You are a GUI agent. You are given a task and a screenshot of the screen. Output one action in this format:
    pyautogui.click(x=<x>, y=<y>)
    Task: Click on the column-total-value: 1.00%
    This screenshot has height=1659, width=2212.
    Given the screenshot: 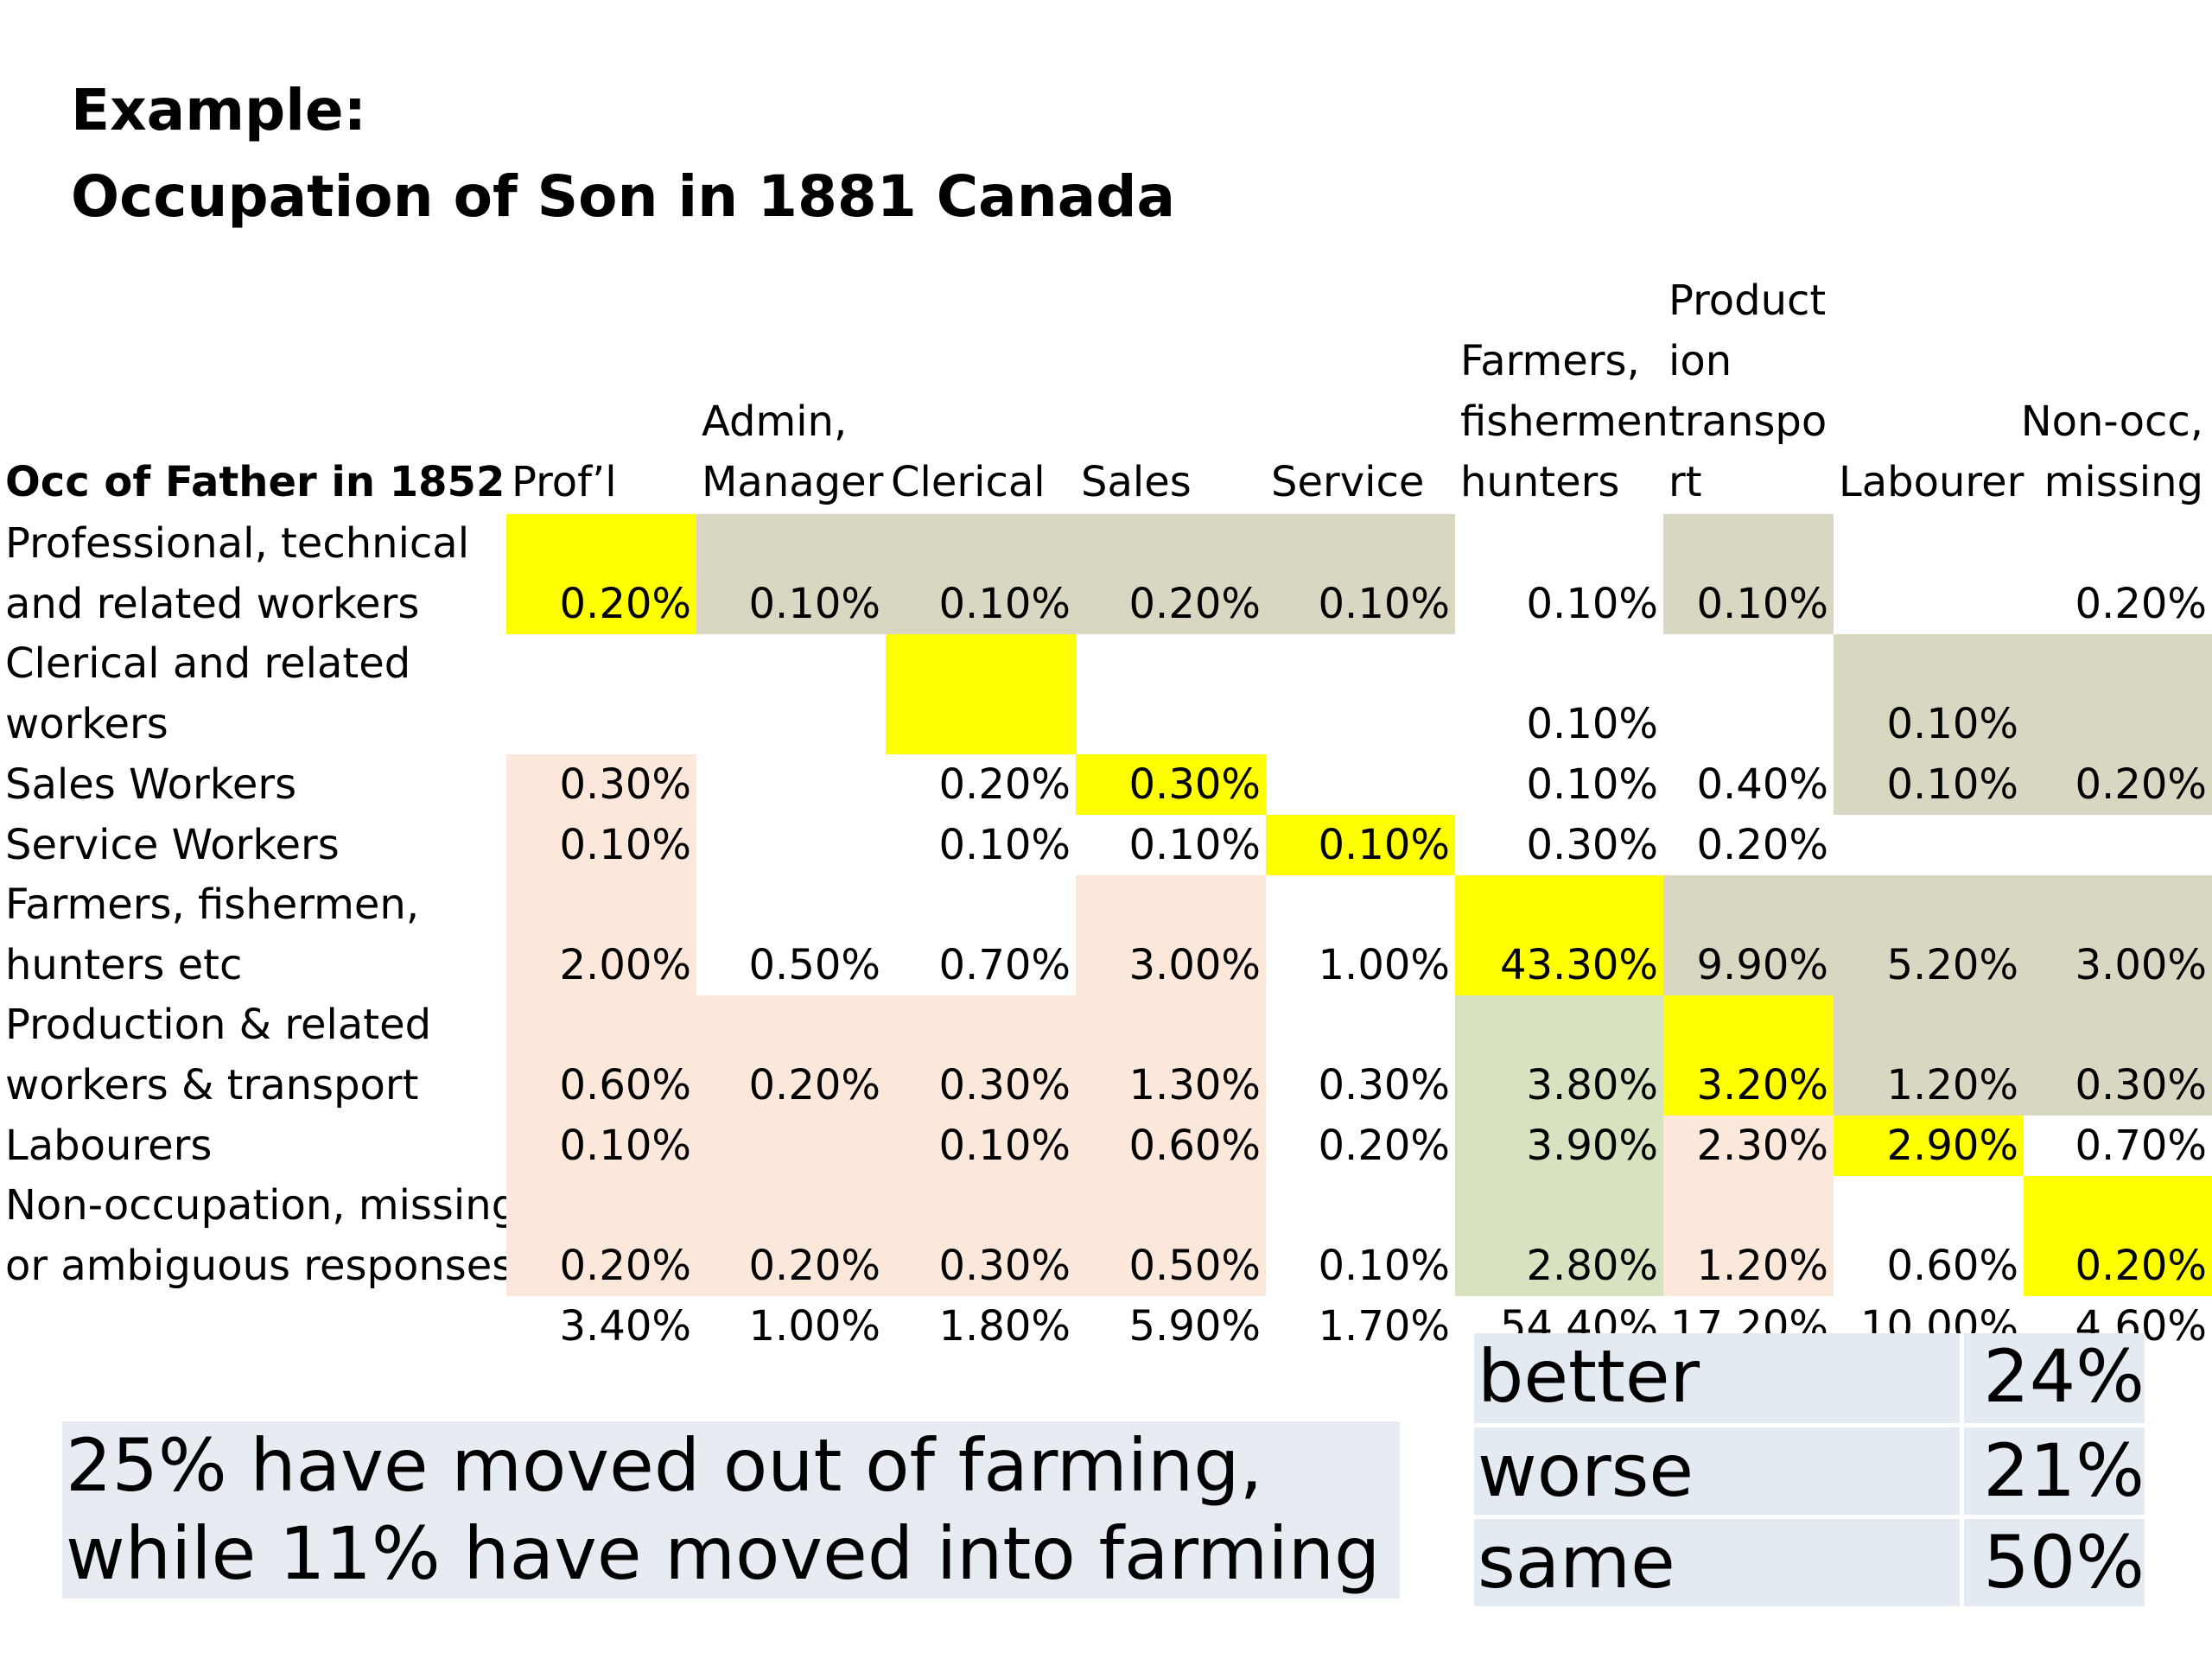 What is the action you would take?
    pyautogui.click(x=814, y=1326)
    